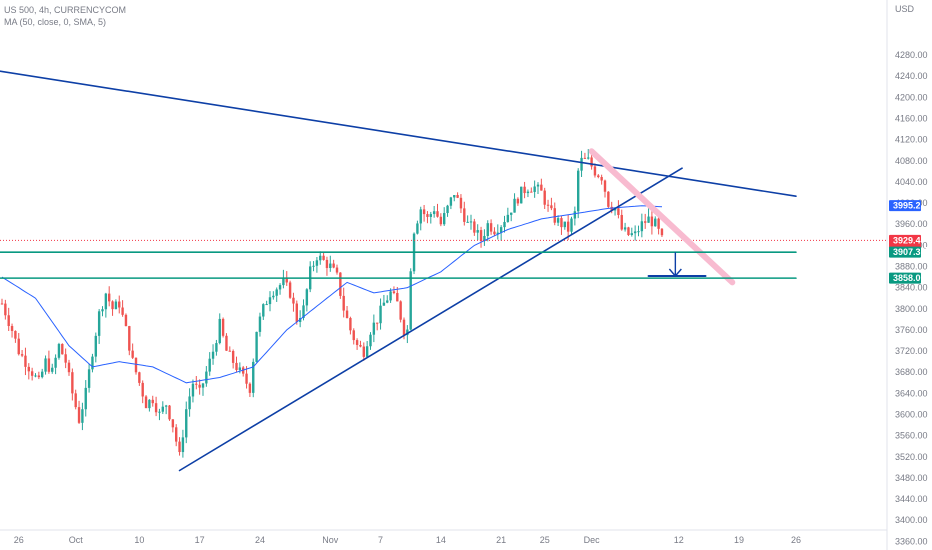 The image size is (932, 550). I want to click on time-tick-label: 24, so click(260, 540).